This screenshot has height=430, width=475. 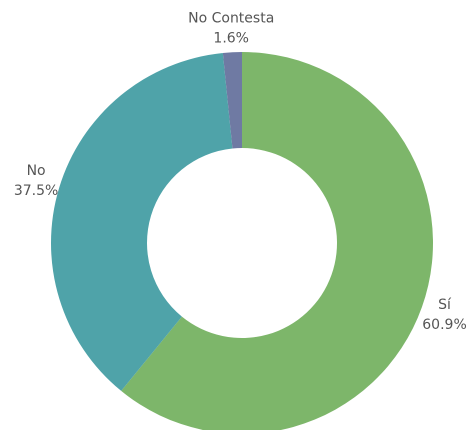 What do you see at coordinates (445, 305) in the screenshot?
I see `slice-label: Sí` at bounding box center [445, 305].